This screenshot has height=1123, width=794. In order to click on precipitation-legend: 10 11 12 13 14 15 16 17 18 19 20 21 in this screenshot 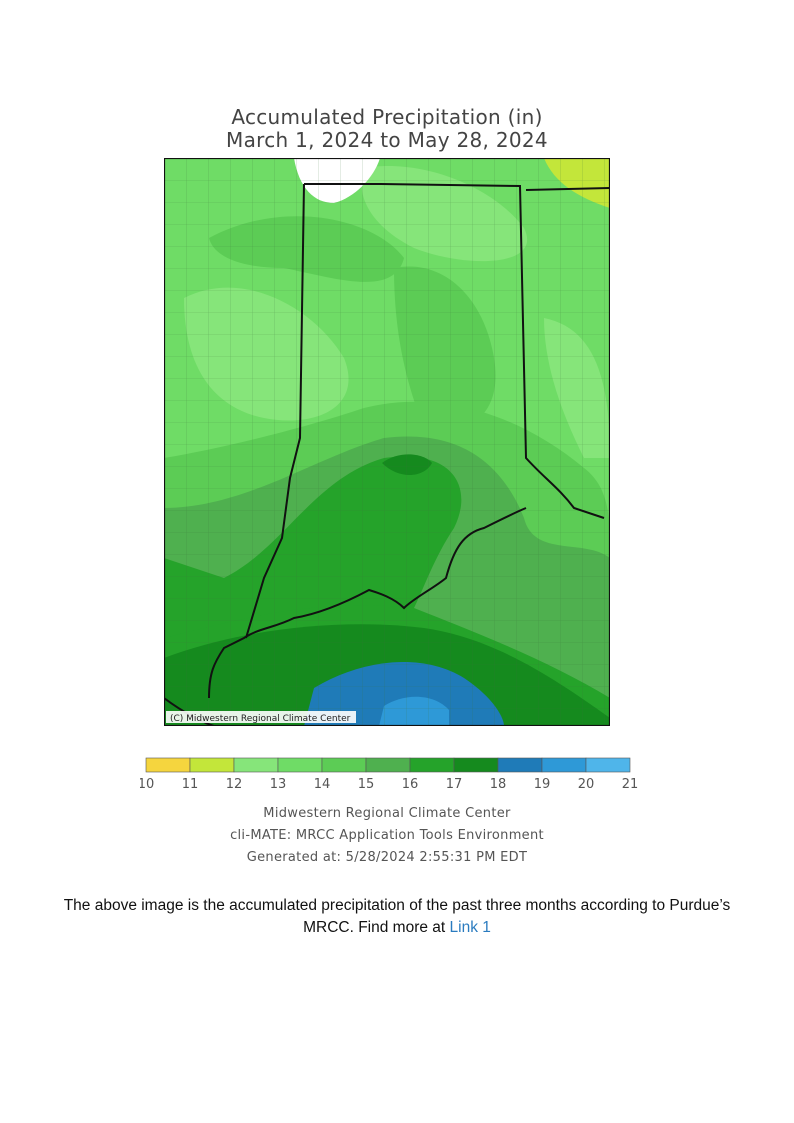, I will do `click(389, 779)`.